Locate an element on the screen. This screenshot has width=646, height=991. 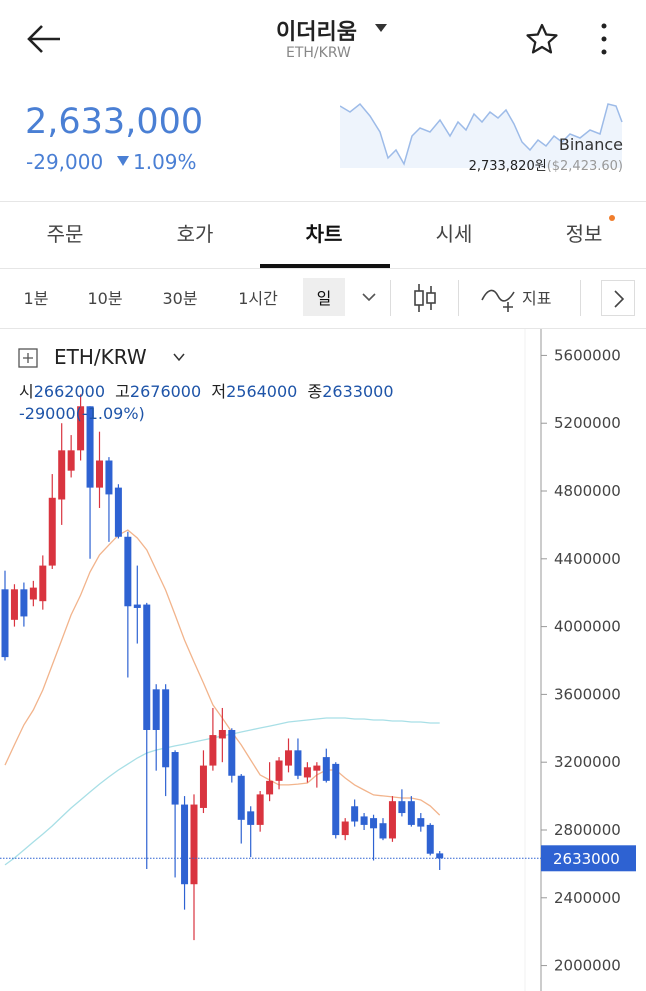
legend-value: 2676000 is located at coordinates (165, 391).